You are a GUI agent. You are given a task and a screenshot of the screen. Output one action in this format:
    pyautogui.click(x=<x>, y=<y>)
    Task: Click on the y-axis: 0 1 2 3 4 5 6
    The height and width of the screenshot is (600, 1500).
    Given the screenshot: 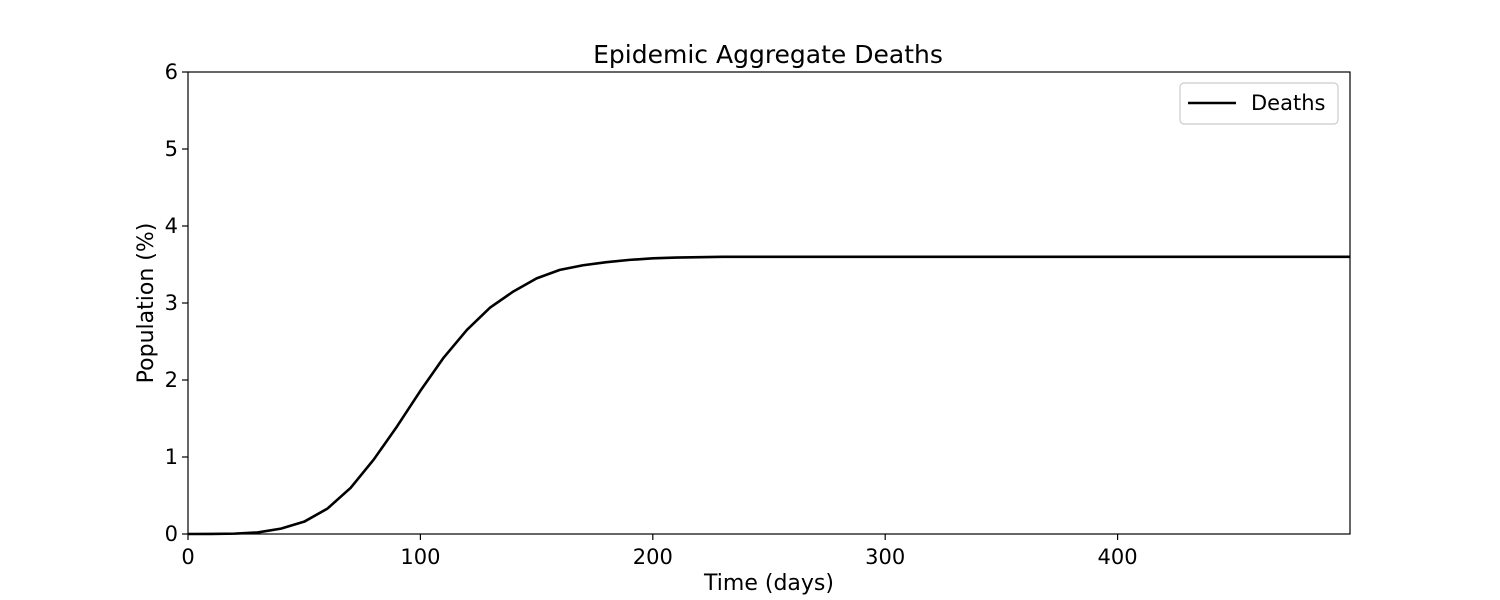 What is the action you would take?
    pyautogui.click(x=176, y=303)
    